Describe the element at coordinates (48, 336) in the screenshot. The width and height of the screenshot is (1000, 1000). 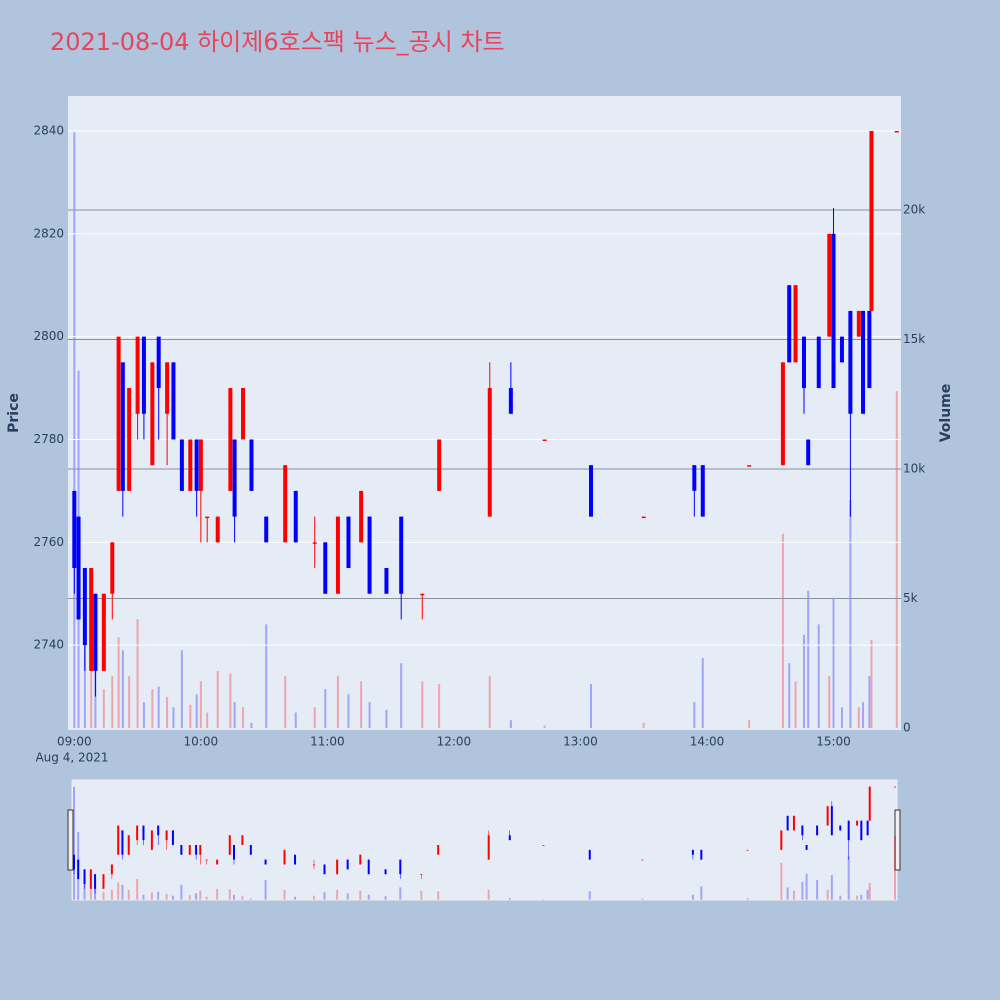
I see `y-tick-label: 2800` at that location.